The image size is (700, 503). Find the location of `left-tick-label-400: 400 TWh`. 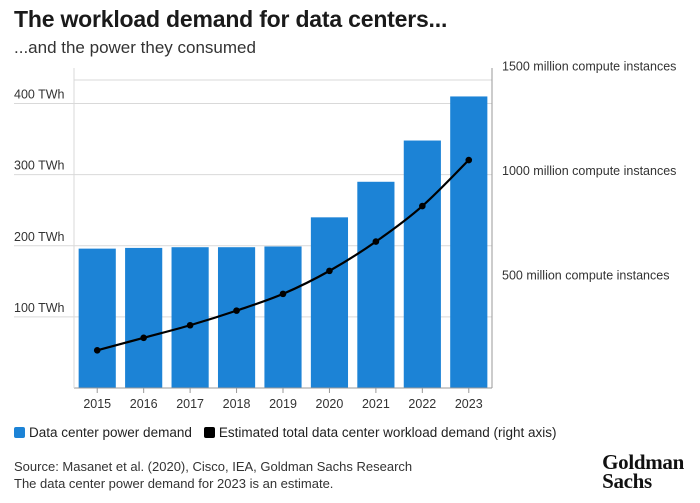

left-tick-label-400: 400 TWh is located at coordinates (39, 95).